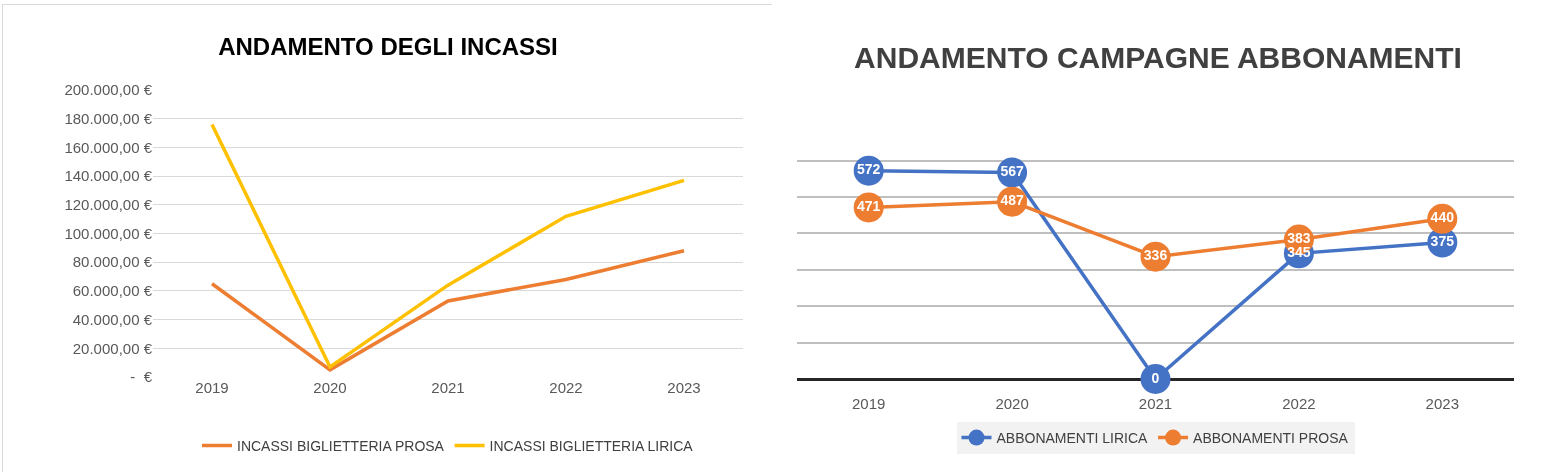  Describe the element at coordinates (1012, 171) in the screenshot. I see `data-label: 567` at that location.